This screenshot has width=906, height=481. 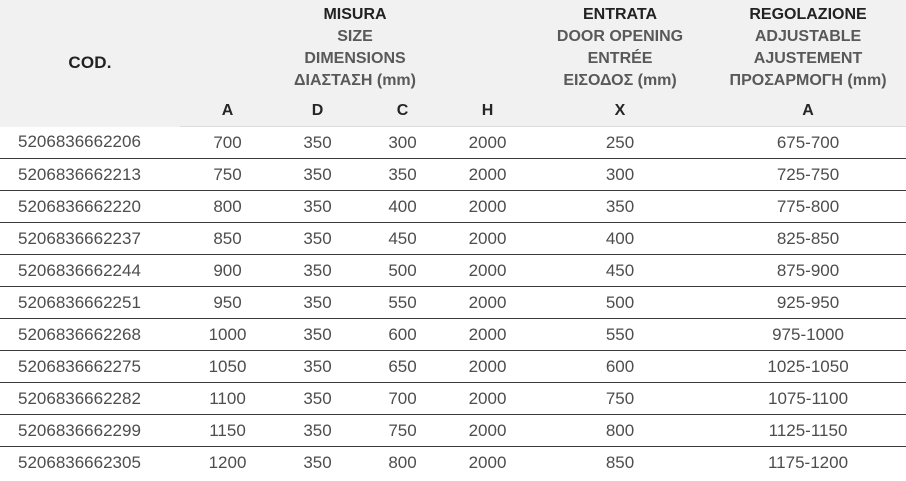 I want to click on column-header-cod: COD., so click(x=90, y=63).